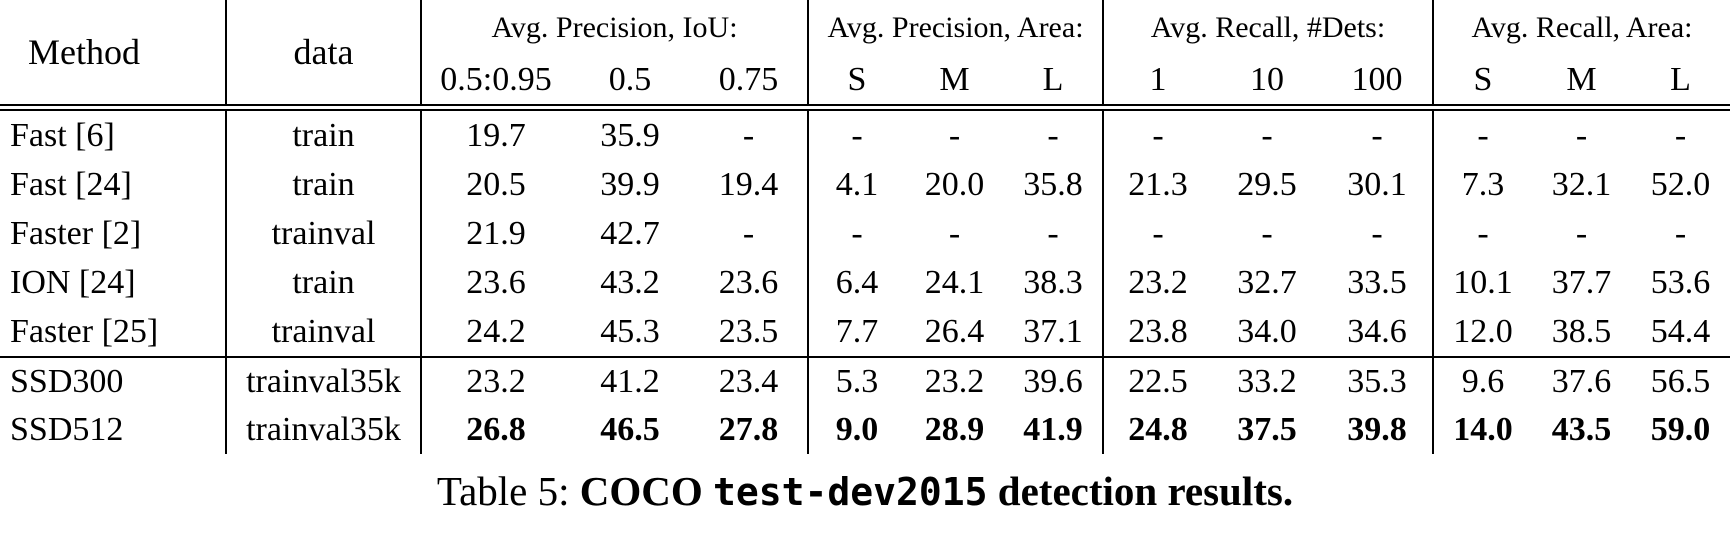  Describe the element at coordinates (954, 282) in the screenshot. I see `value-cell: 24.1` at that location.